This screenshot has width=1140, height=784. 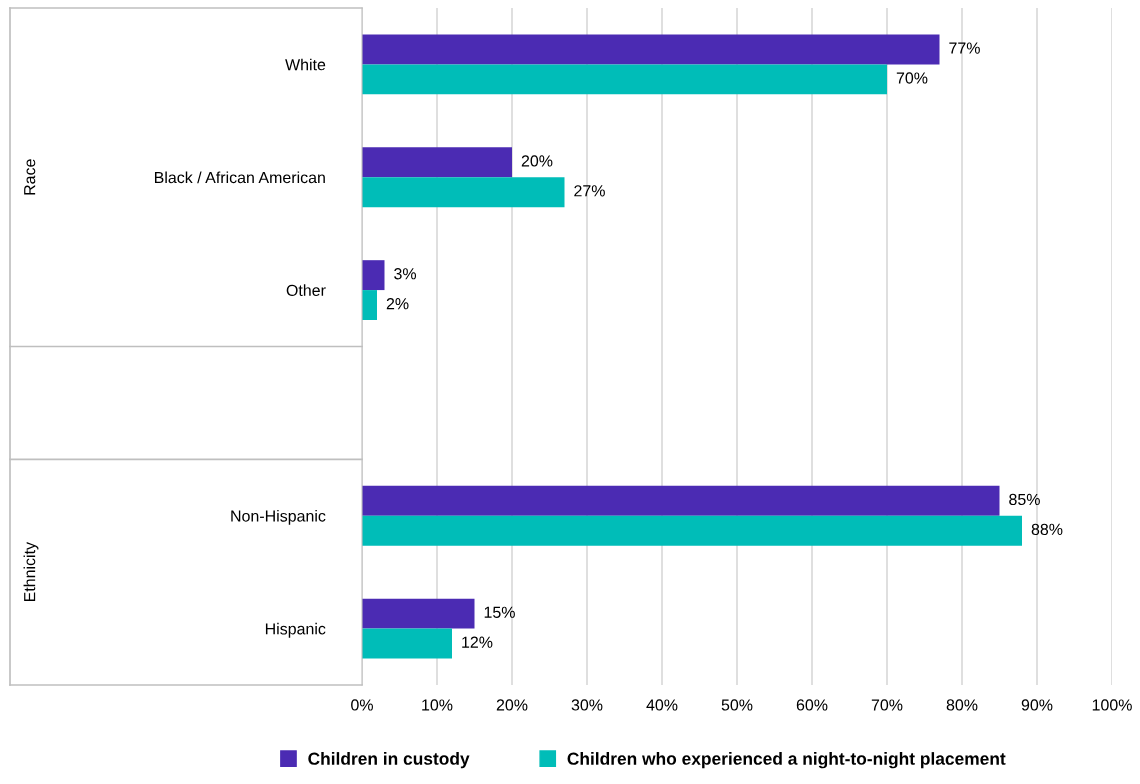 What do you see at coordinates (812, 705) in the screenshot?
I see `x-tick-label: 60%` at bounding box center [812, 705].